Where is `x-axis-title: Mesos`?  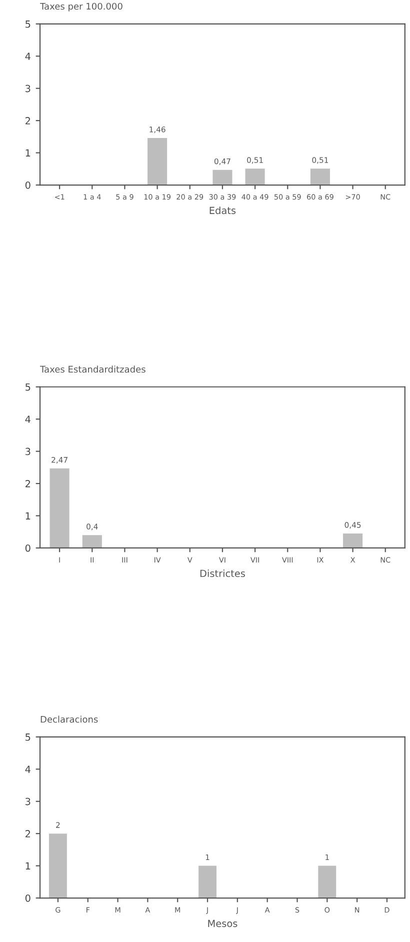 x-axis-title: Mesos is located at coordinates (223, 924).